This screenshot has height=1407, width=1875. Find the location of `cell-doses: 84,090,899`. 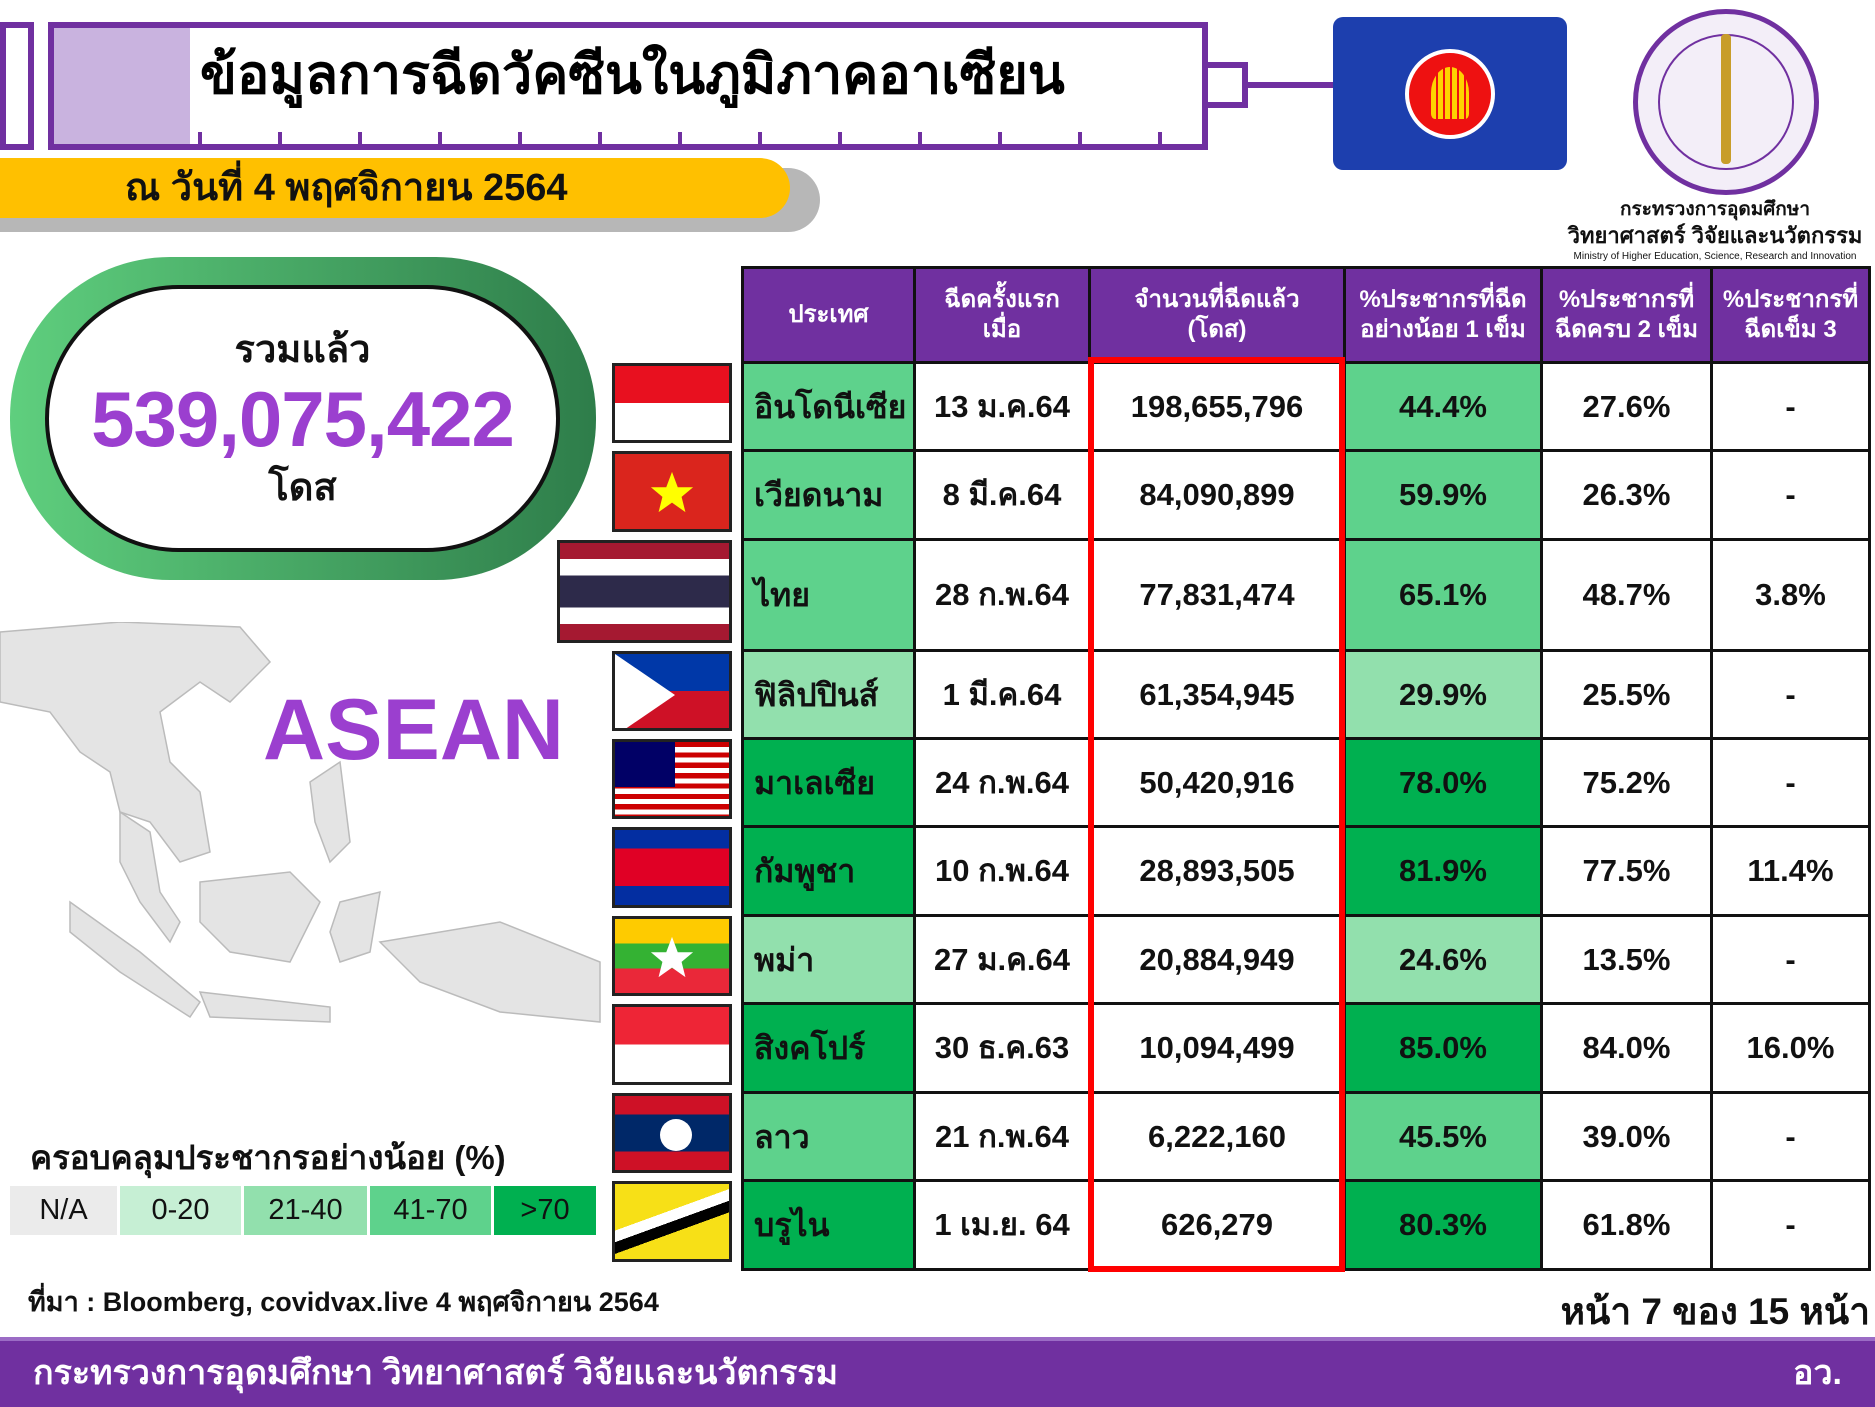

cell-doses: 84,090,899 is located at coordinates (1217, 495).